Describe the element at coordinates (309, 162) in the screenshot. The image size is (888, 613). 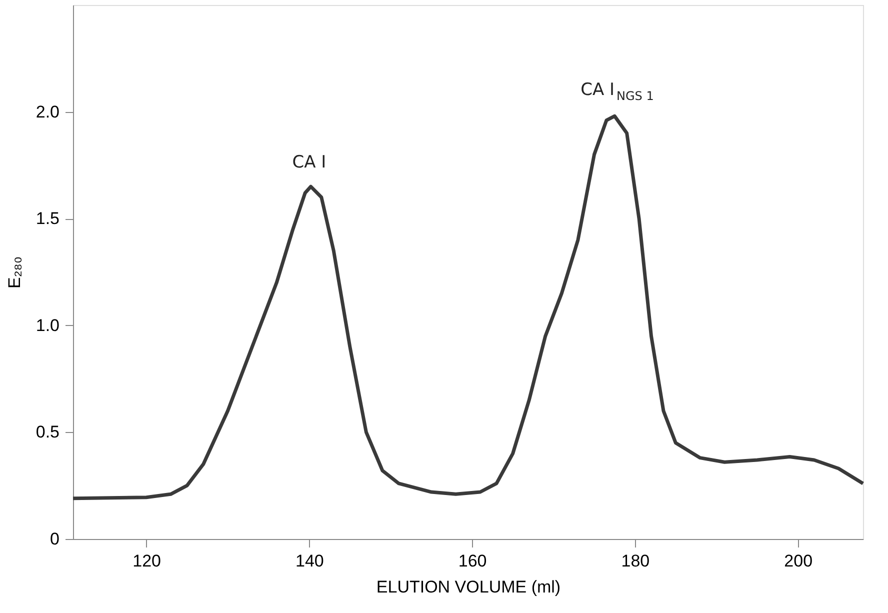
I see `annotation: CA I` at that location.